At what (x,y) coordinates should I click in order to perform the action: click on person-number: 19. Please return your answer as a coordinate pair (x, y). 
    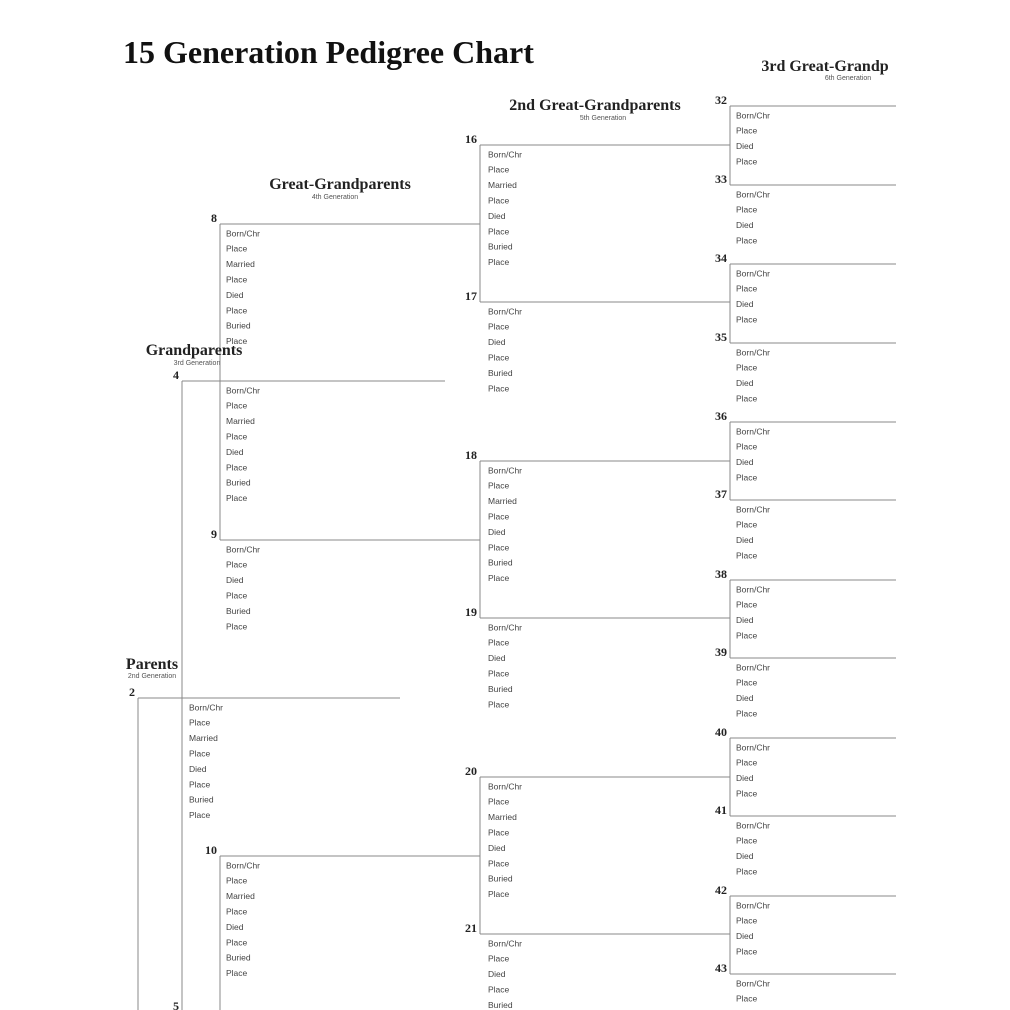
    Looking at the image, I should click on (471, 612).